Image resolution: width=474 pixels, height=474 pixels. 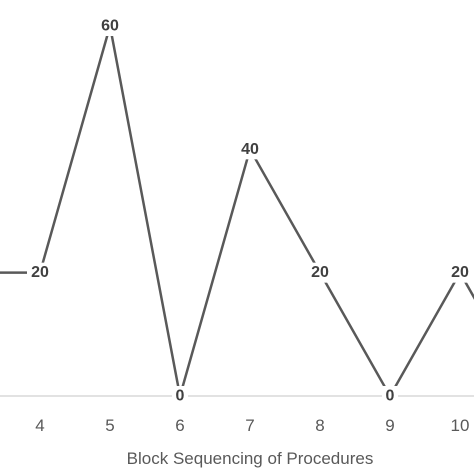 I want to click on data-label: 40, so click(x=250, y=149).